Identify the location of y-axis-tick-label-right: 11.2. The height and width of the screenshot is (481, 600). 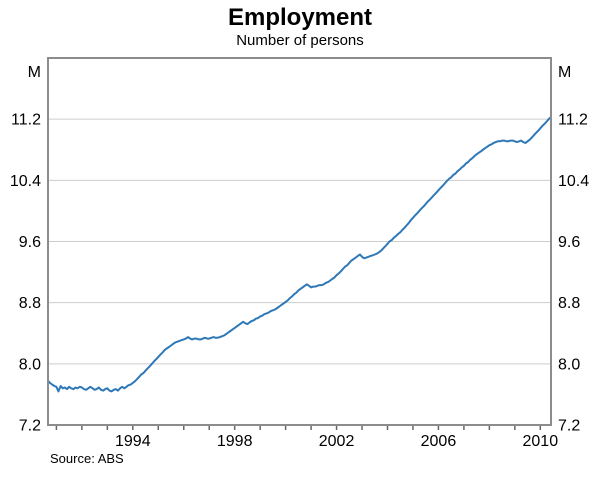
(573, 120).